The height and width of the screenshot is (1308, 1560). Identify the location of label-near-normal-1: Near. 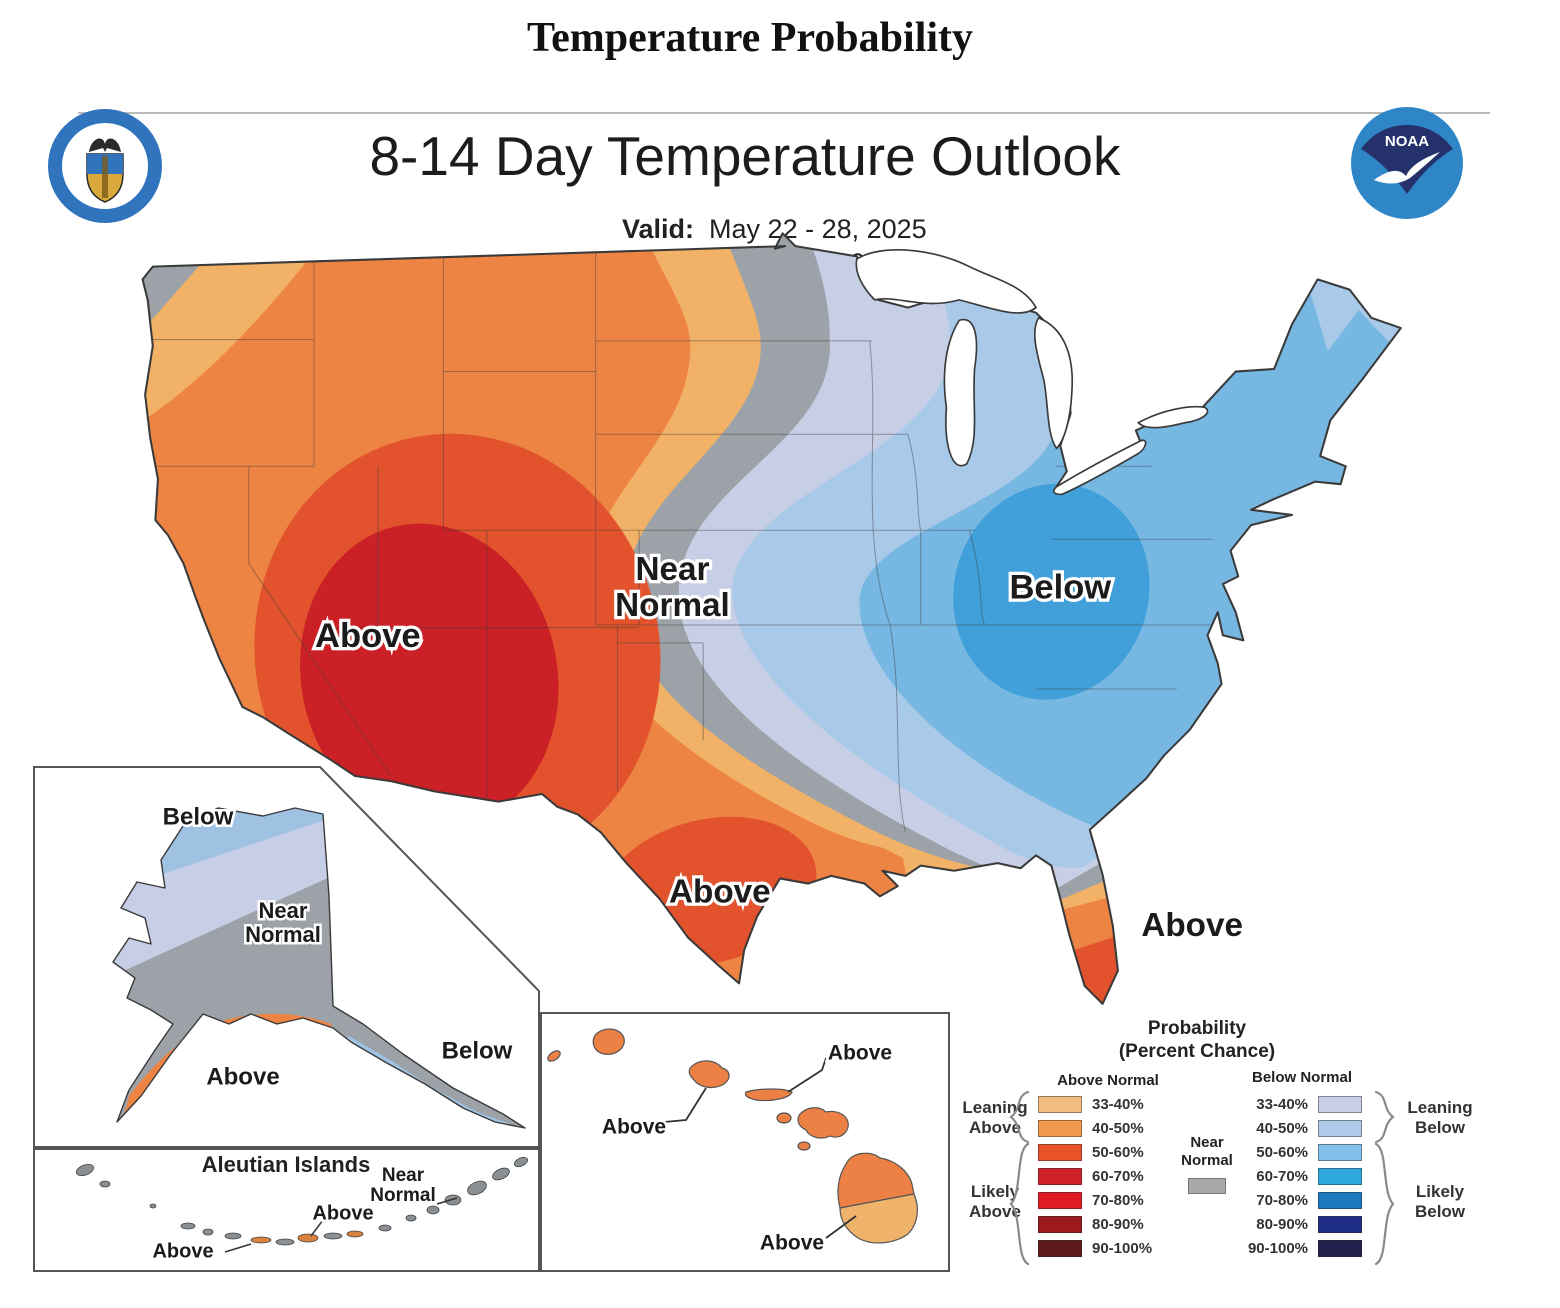
(672, 569).